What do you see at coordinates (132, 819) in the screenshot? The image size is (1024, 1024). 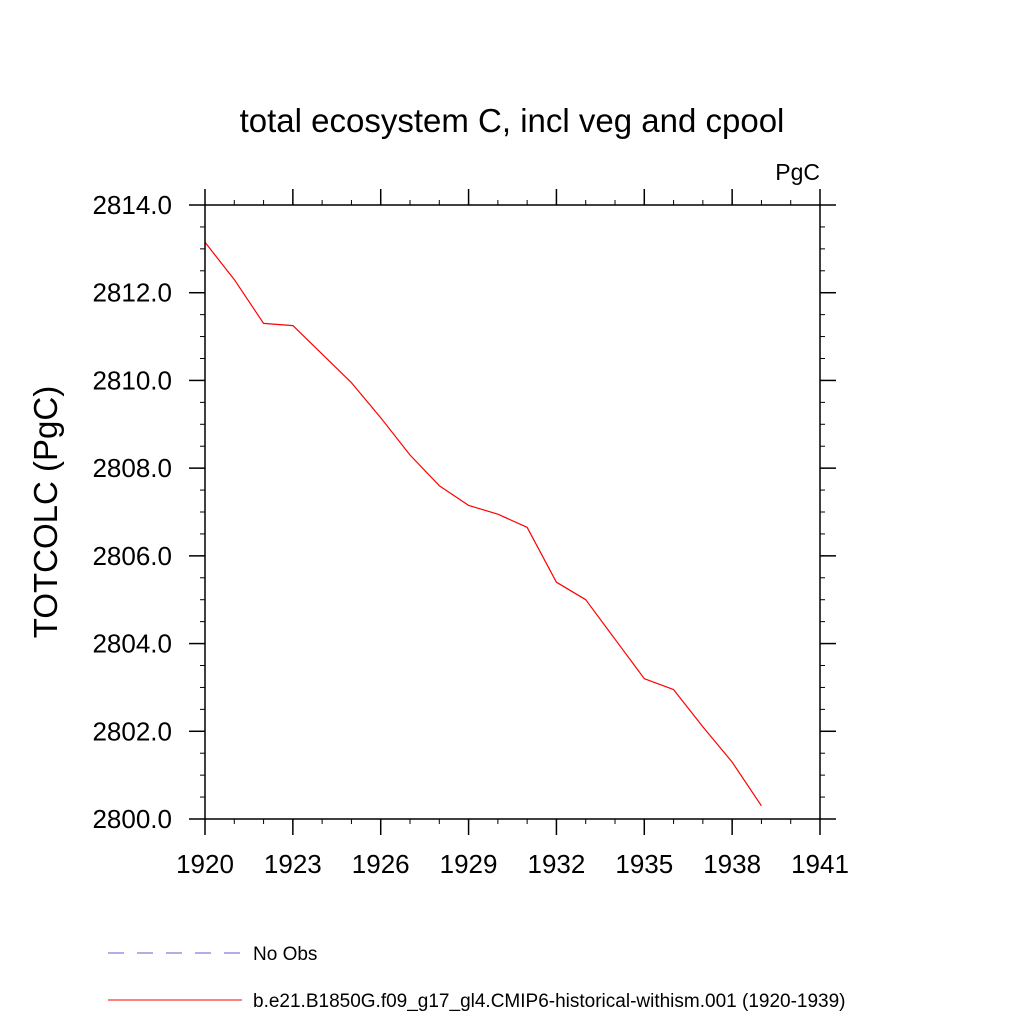 I see `y-tick-label: 2800.0` at bounding box center [132, 819].